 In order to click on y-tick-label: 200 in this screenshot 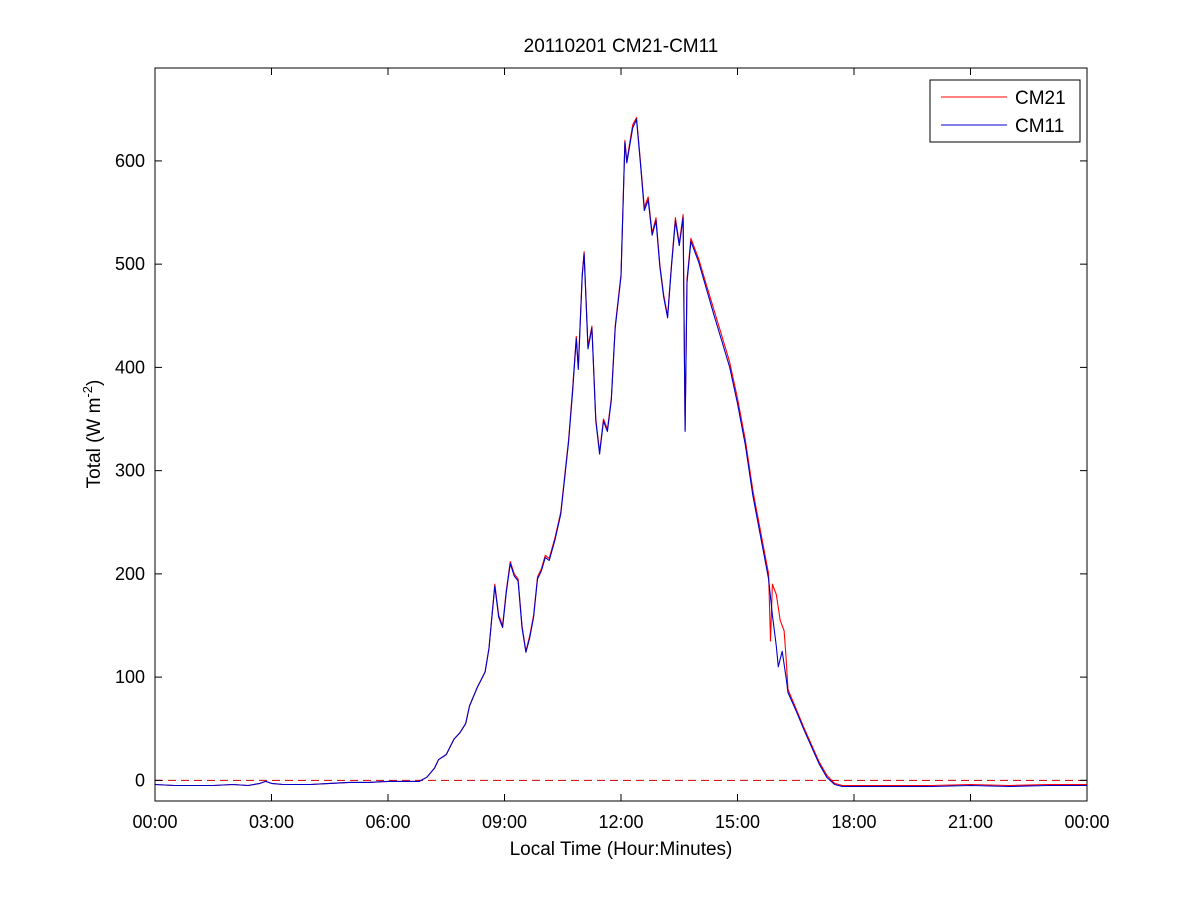, I will do `click(130, 574)`.